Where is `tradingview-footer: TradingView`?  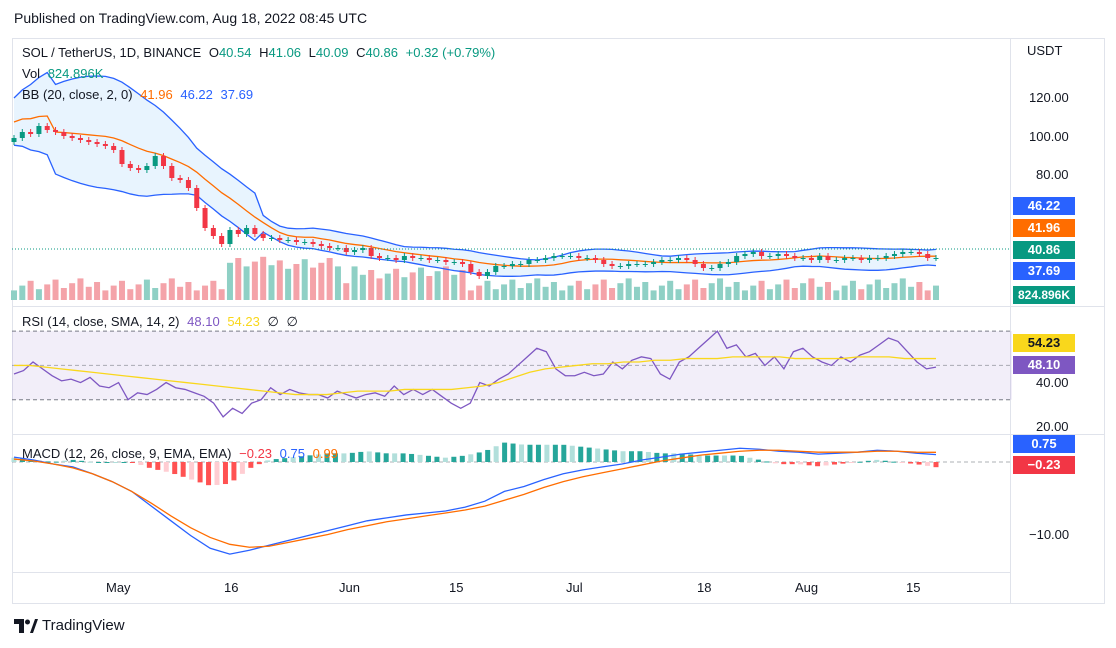
tradingview-footer: TradingView is located at coordinates (69, 625).